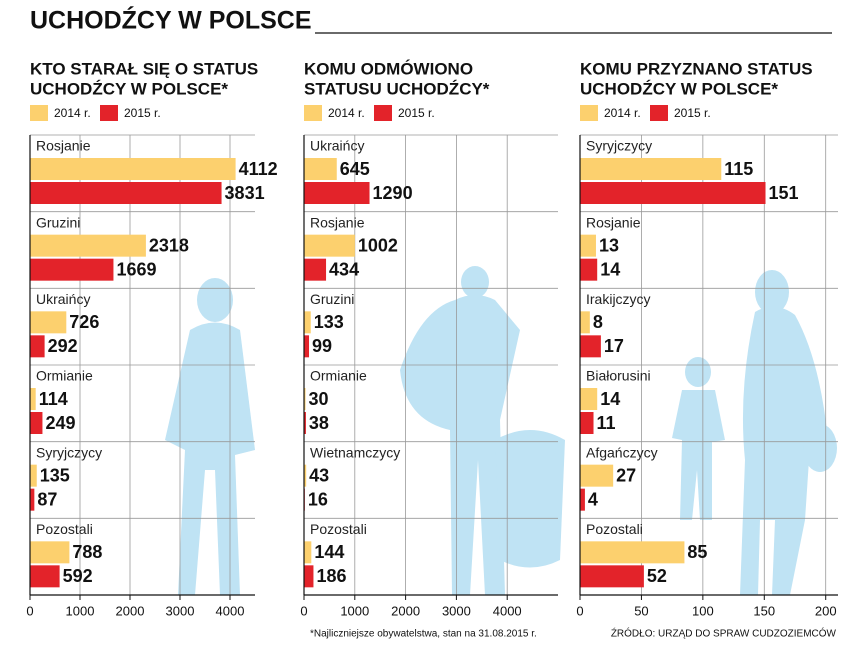  Describe the element at coordinates (245, 193) in the screenshot. I see `value-label: 3831` at that location.